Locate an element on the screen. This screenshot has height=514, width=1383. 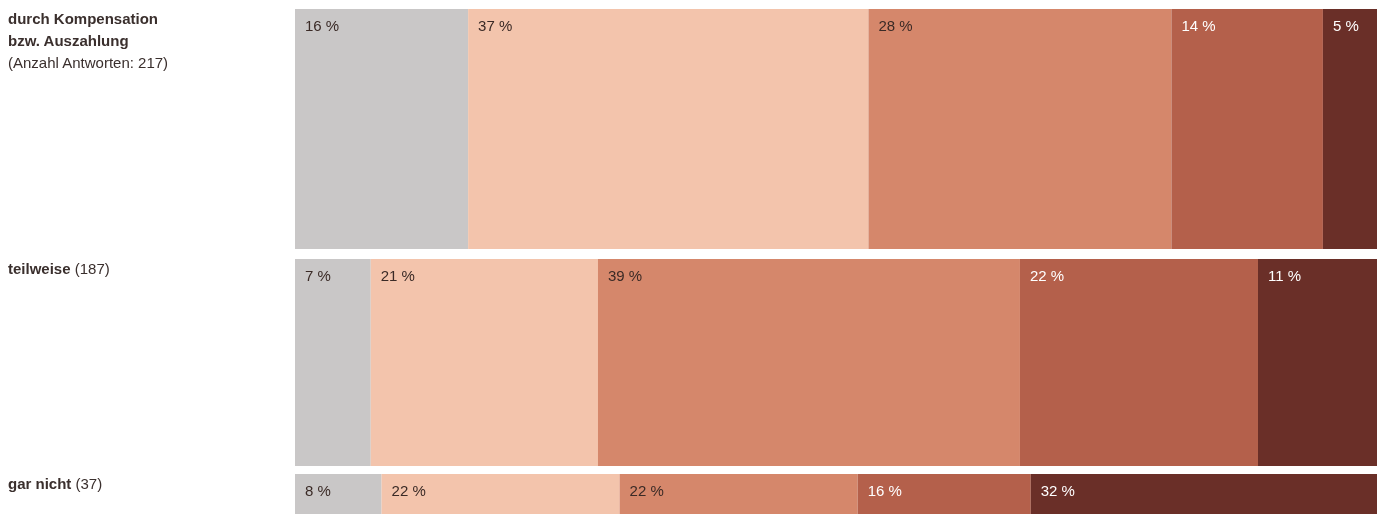
data-label: 28 % is located at coordinates (895, 25).